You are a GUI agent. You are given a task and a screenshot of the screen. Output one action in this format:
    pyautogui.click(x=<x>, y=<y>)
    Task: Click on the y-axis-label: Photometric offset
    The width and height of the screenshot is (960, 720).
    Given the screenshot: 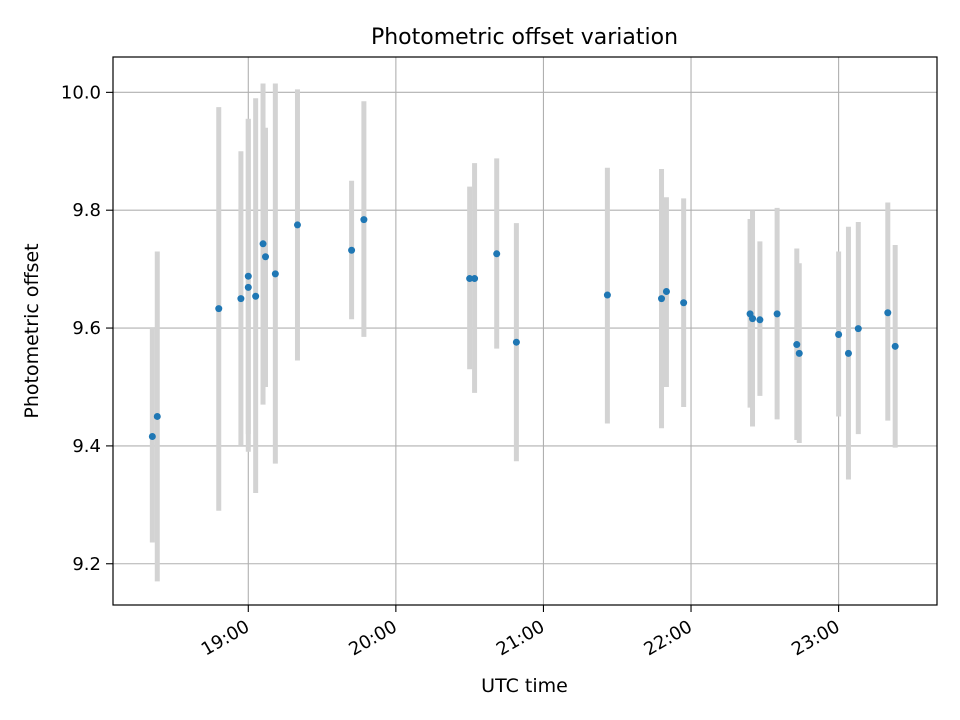 What is the action you would take?
    pyautogui.click(x=32, y=330)
    